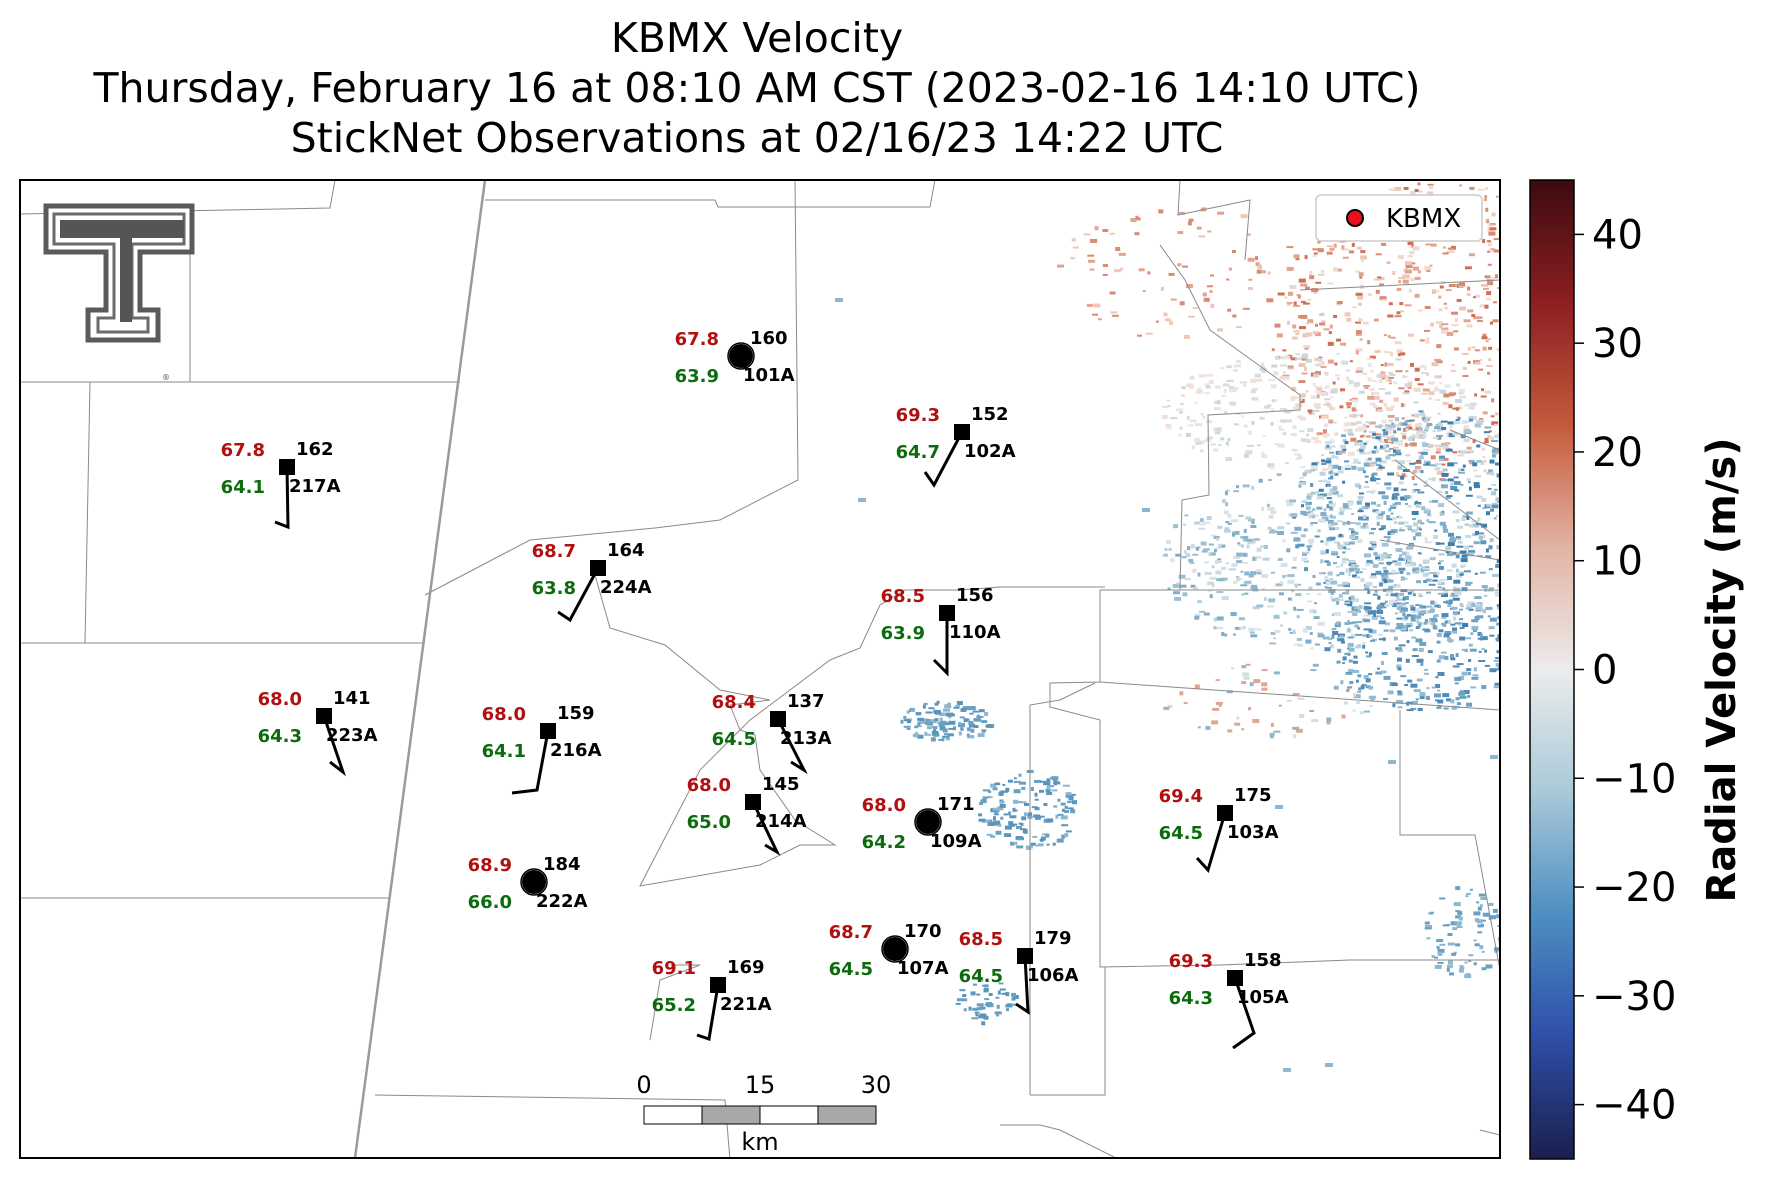  Describe the element at coordinates (1253, 832) in the screenshot. I see `station-id: 103A` at that location.